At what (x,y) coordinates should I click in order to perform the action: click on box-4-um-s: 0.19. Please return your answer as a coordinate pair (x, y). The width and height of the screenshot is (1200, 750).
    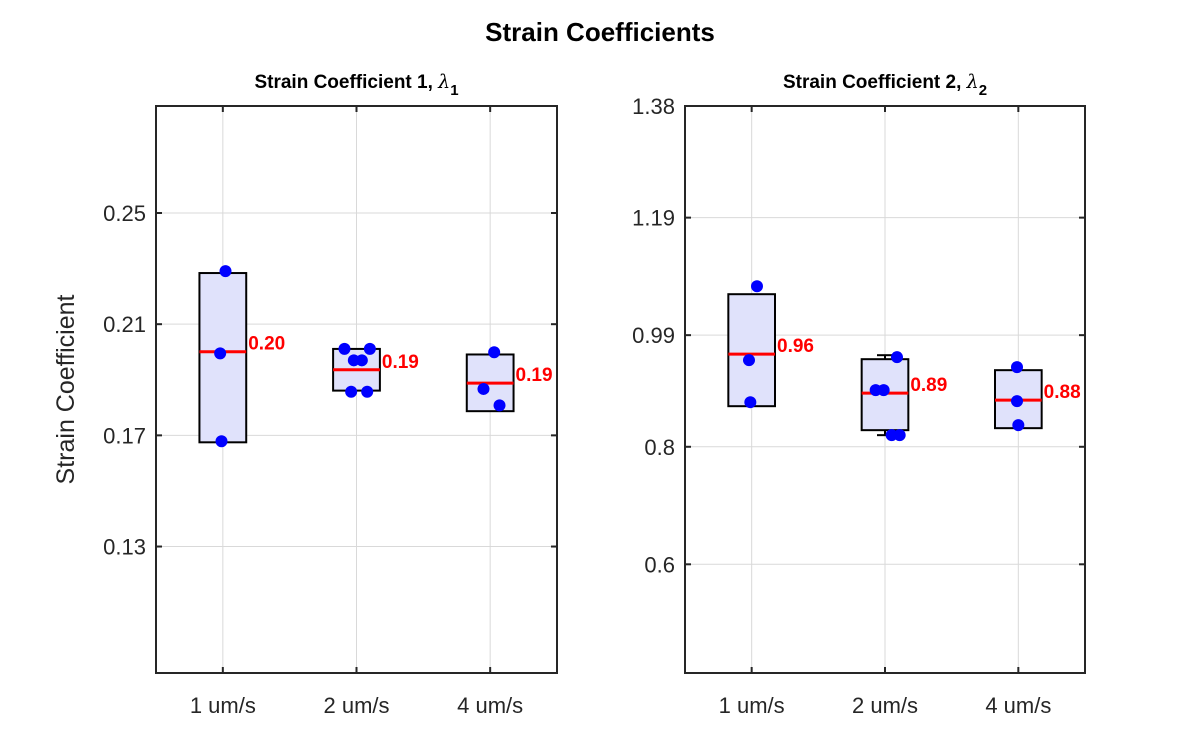
    Looking at the image, I should click on (509, 383).